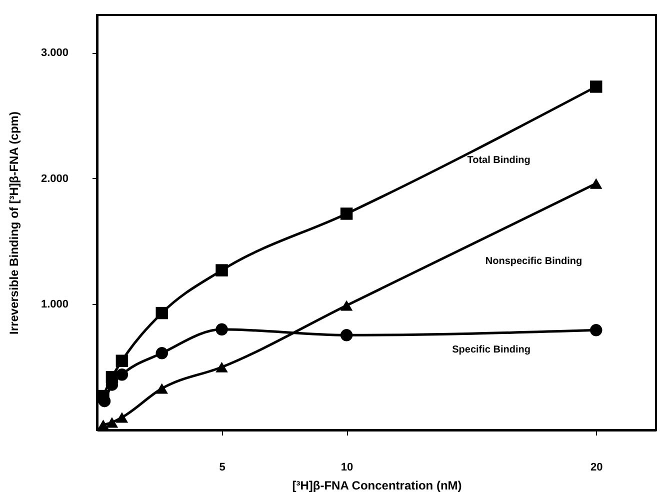 The height and width of the screenshot is (495, 665). I want to click on series-label: Total Binding, so click(498, 160).